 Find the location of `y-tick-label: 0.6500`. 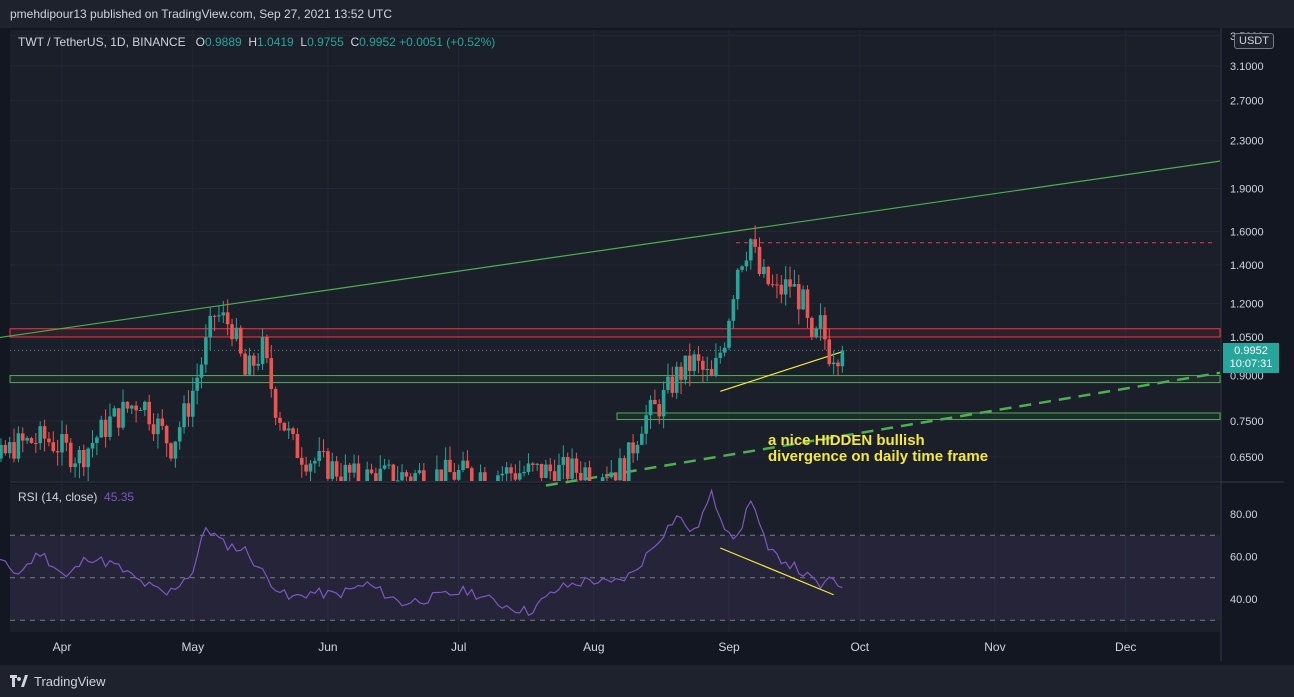

y-tick-label: 0.6500 is located at coordinates (1247, 458).